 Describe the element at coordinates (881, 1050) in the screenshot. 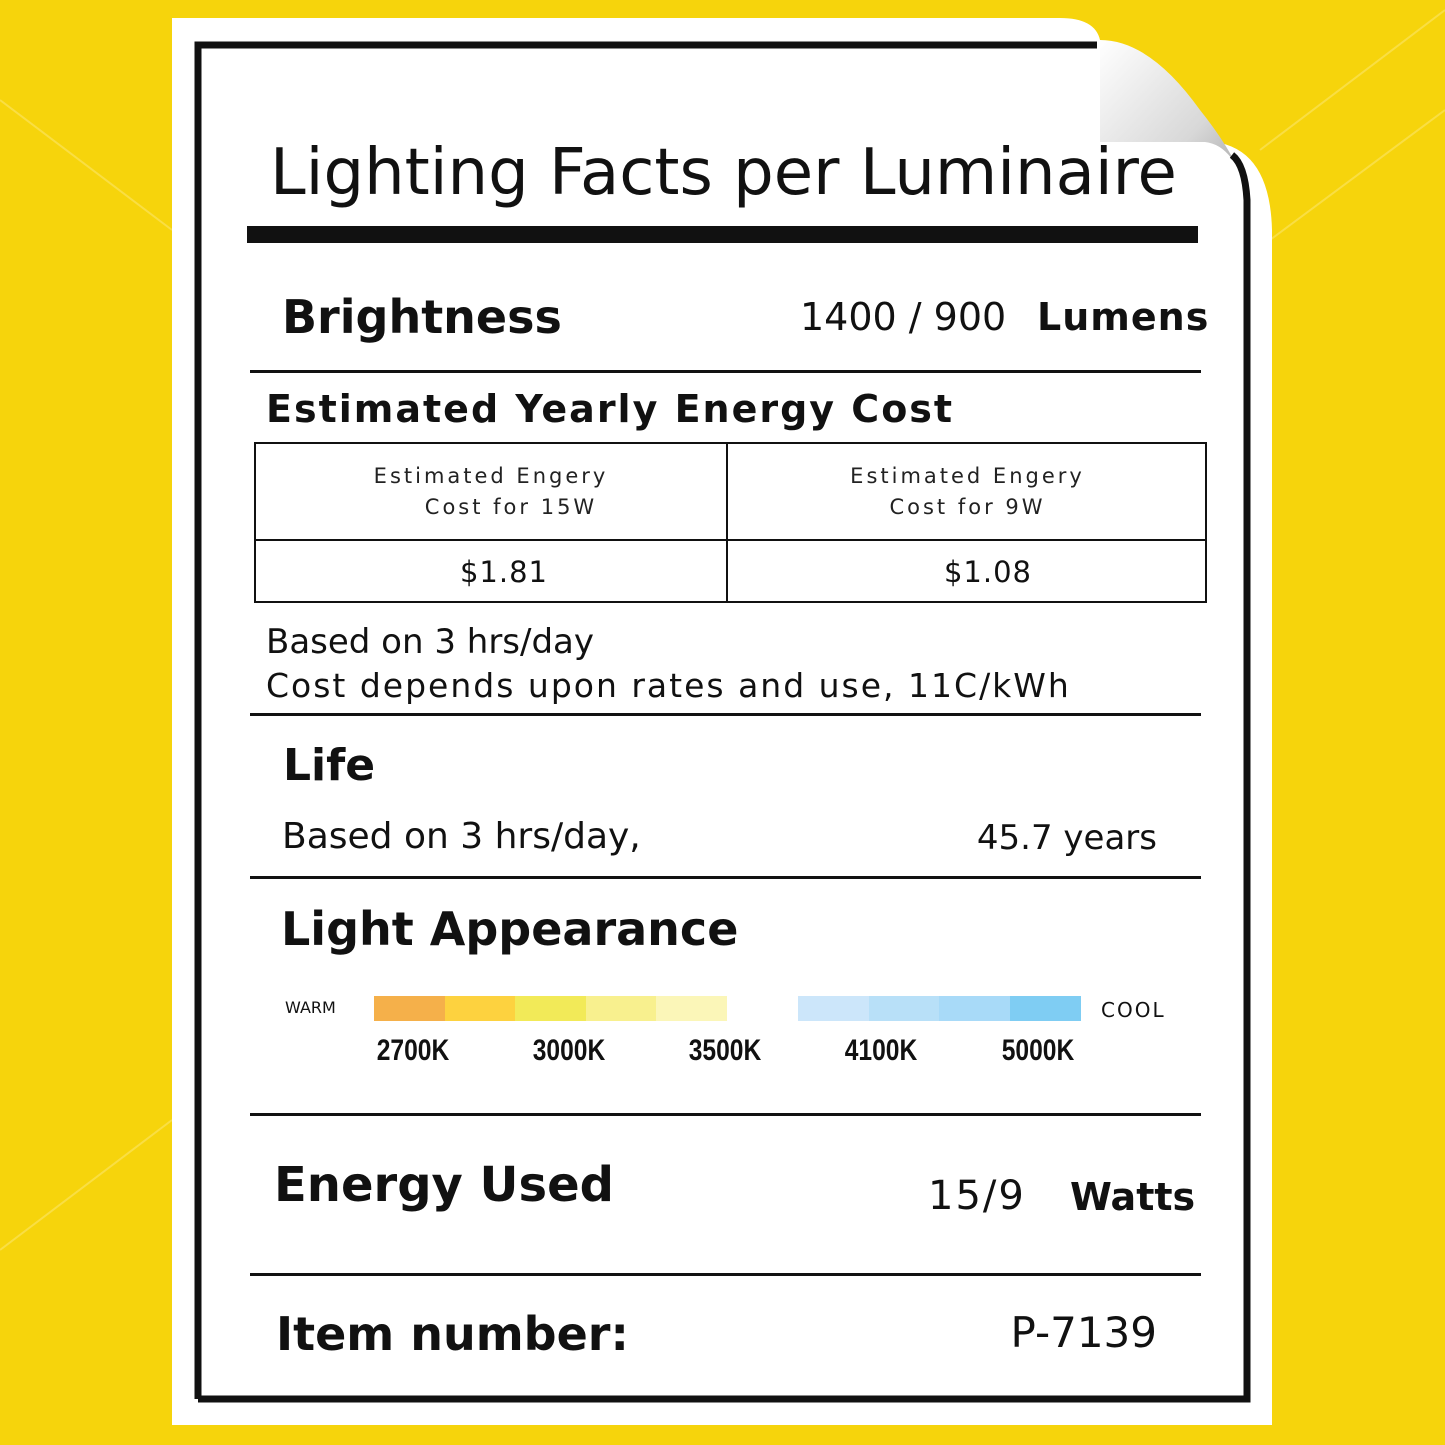

I see `temperature-label: 4100K` at that location.